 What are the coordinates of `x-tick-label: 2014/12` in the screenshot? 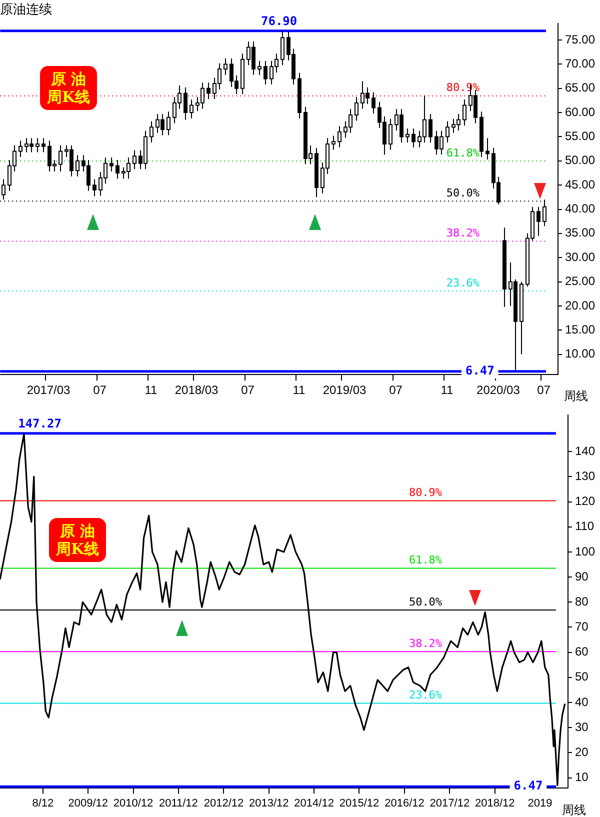 It's located at (314, 803).